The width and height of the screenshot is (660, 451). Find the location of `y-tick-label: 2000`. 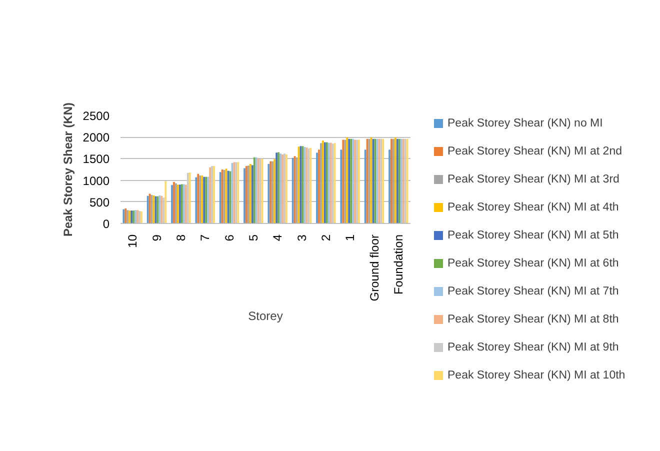

y-tick-label: 2000 is located at coordinates (96, 137).